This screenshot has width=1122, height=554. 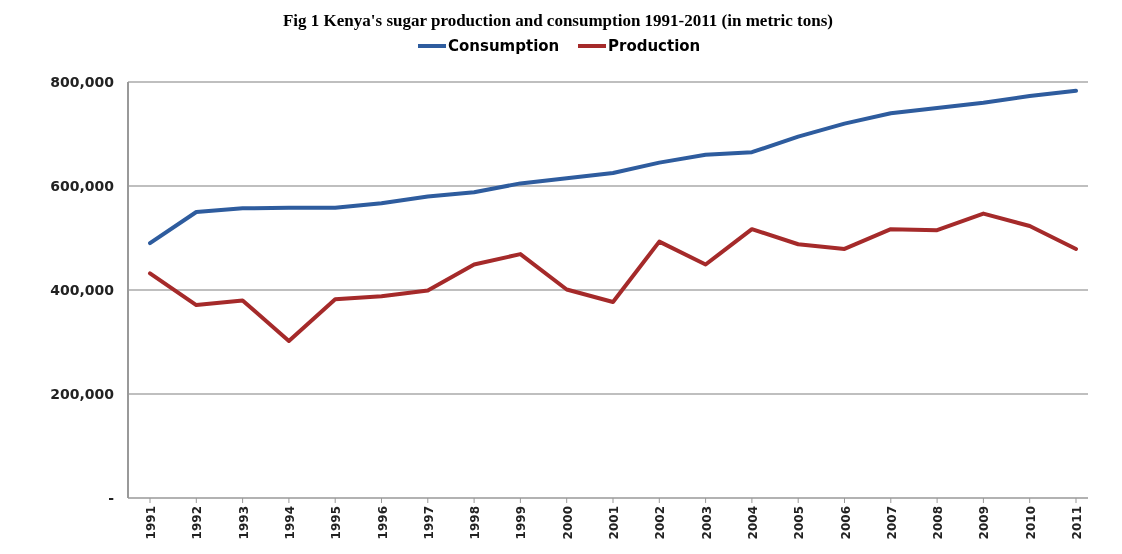 What do you see at coordinates (382, 523) in the screenshot?
I see `x-tick-label: 1996` at bounding box center [382, 523].